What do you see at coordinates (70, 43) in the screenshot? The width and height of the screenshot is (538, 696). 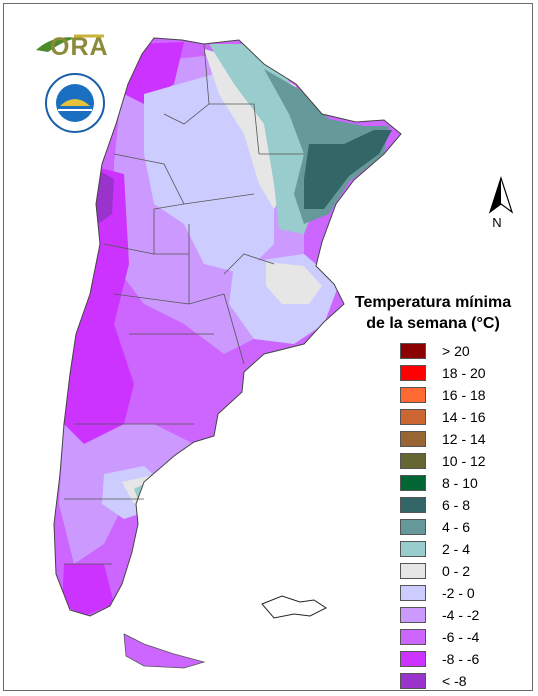 I see `ora-logo` at bounding box center [70, 43].